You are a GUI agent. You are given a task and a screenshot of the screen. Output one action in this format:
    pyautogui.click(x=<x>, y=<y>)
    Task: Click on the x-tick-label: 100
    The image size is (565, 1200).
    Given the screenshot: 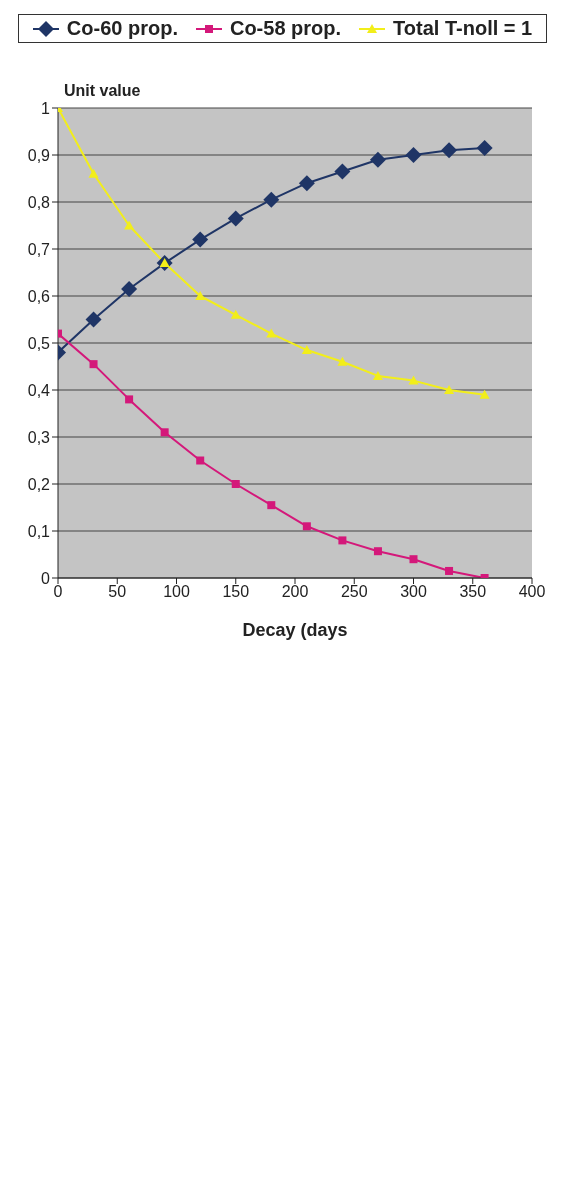 What is the action you would take?
    pyautogui.click(x=176, y=592)
    